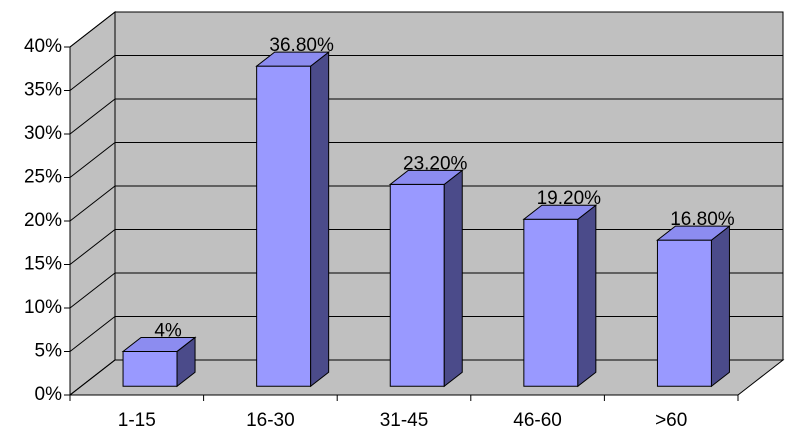 The image size is (796, 445). I want to click on y-tick-label: 10%, so click(43, 307).